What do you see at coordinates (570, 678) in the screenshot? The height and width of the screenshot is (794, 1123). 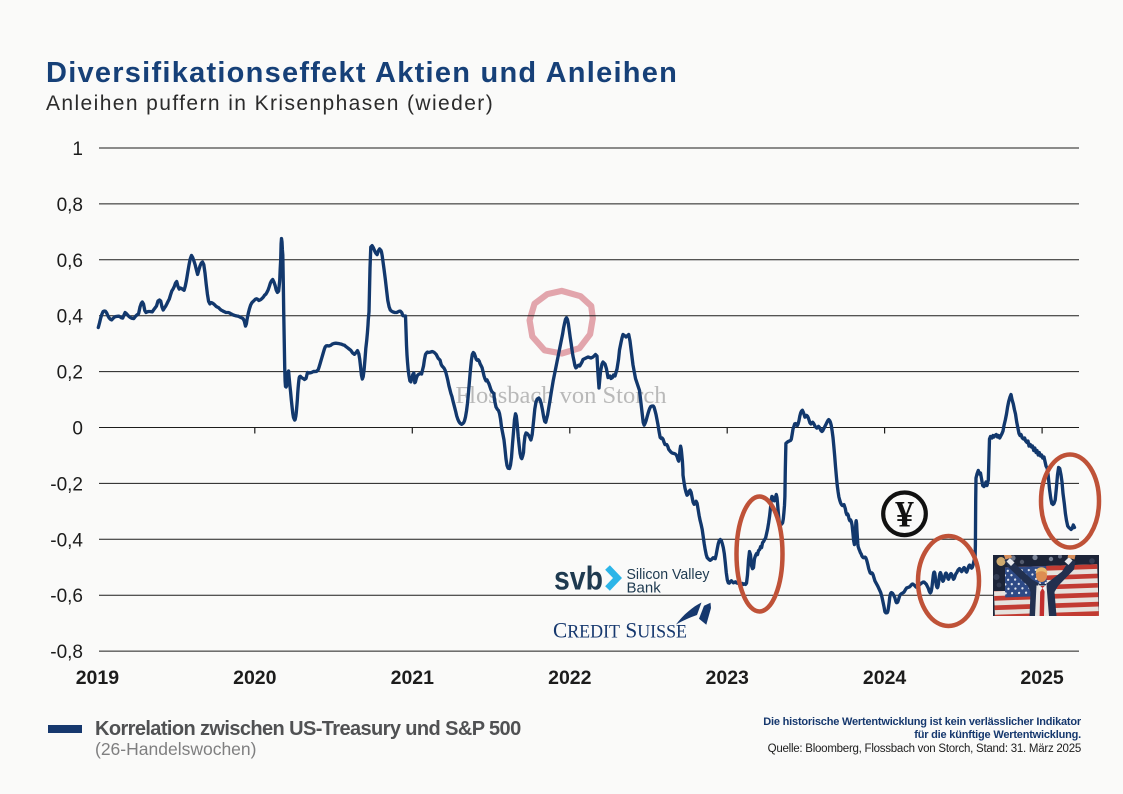 I see `svg-text: 2022` at bounding box center [570, 678].